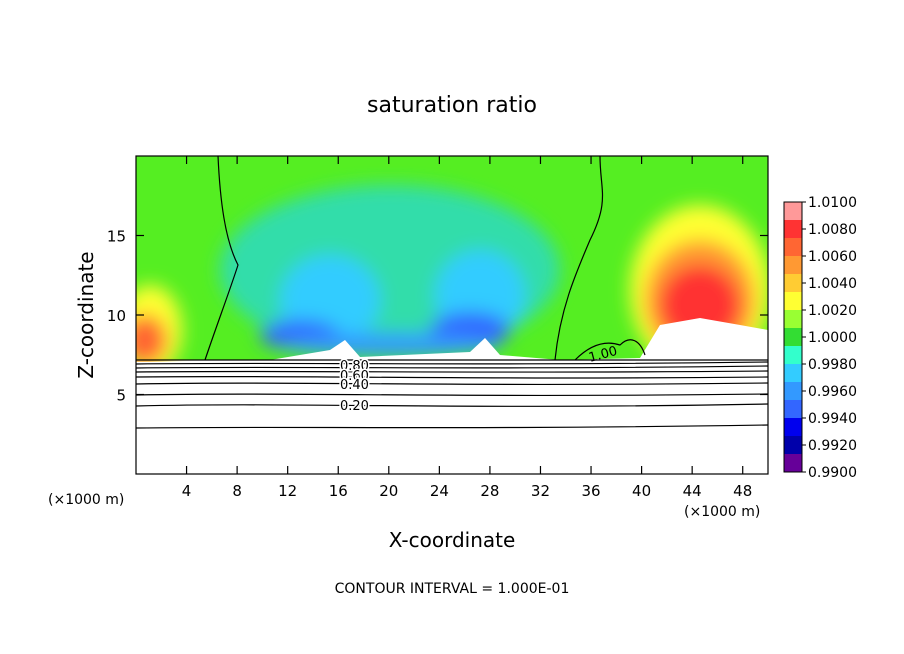 Image resolution: width=904 pixels, height=654 pixels. What do you see at coordinates (187, 491) in the screenshot?
I see `x-tick-label: 4` at bounding box center [187, 491].